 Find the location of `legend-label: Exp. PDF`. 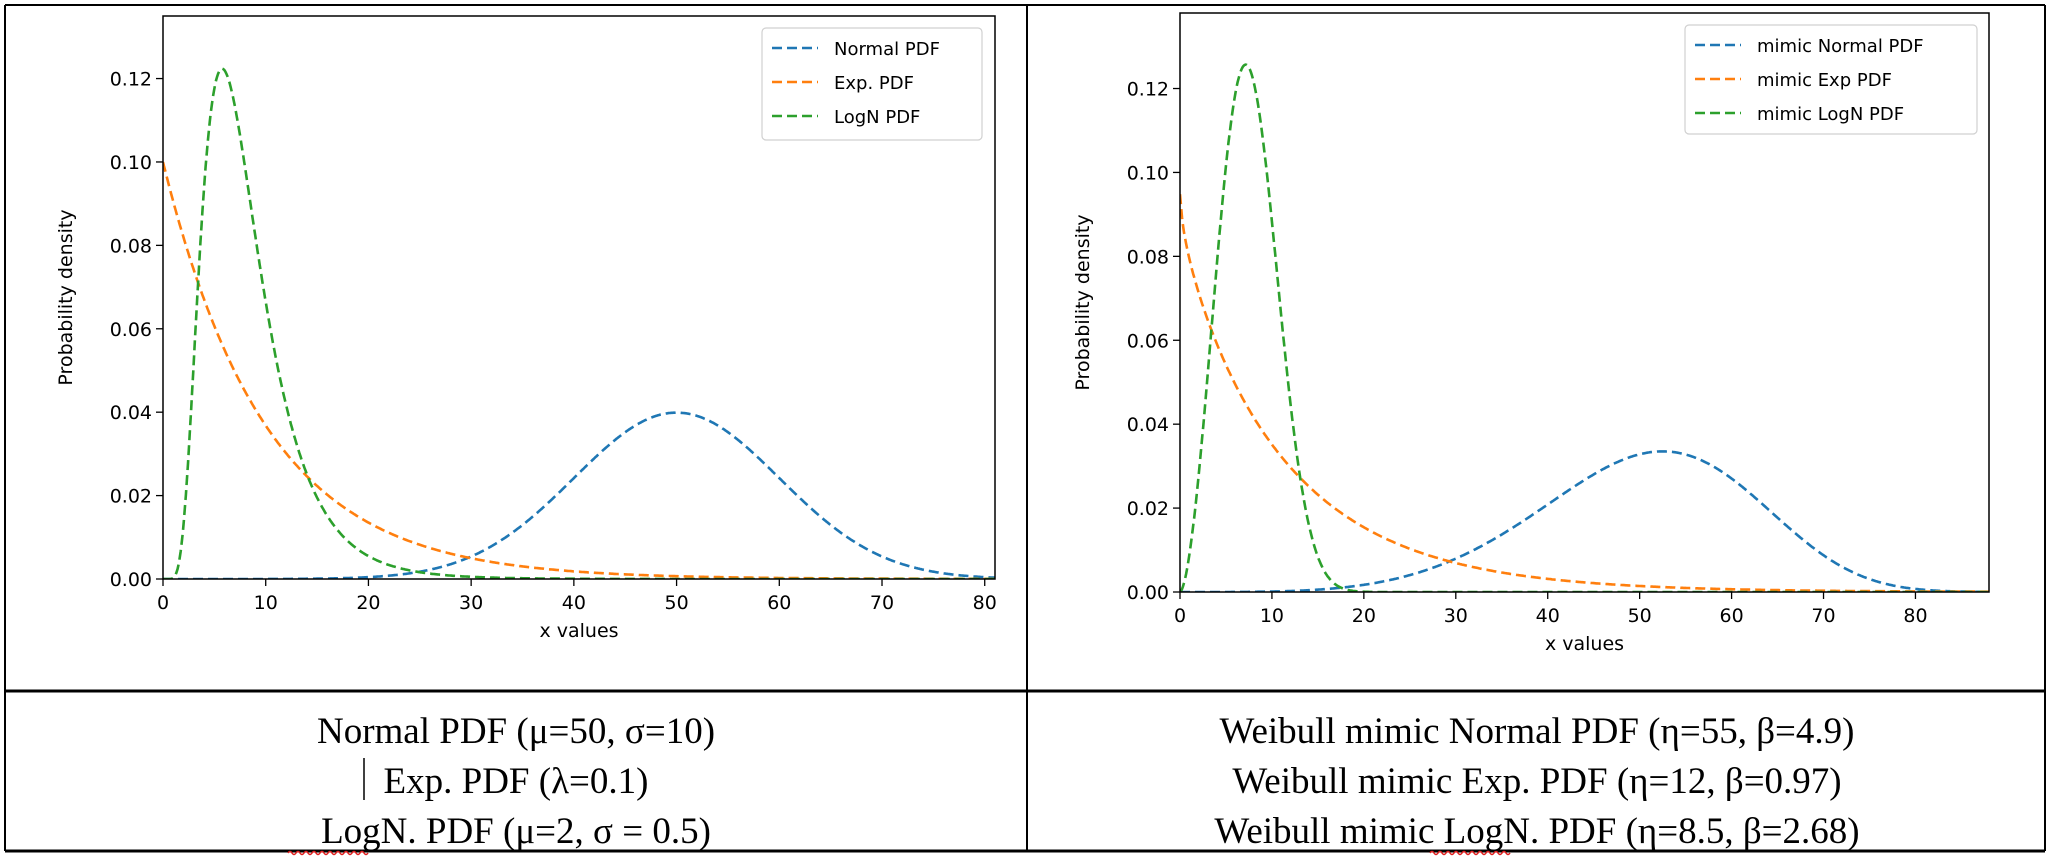

legend-label: Exp. PDF is located at coordinates (874, 83).